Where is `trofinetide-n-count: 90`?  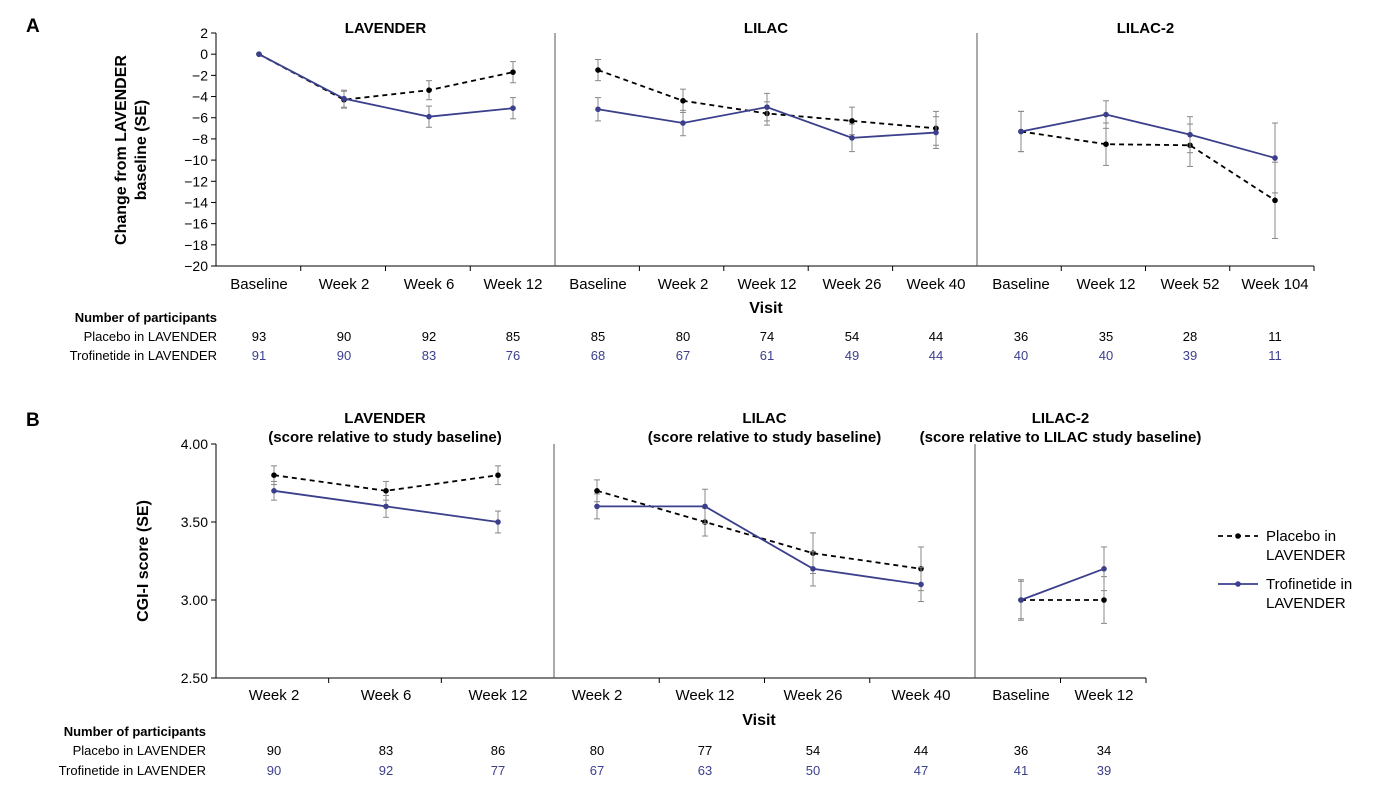
trofinetide-n-count: 90 is located at coordinates (274, 770).